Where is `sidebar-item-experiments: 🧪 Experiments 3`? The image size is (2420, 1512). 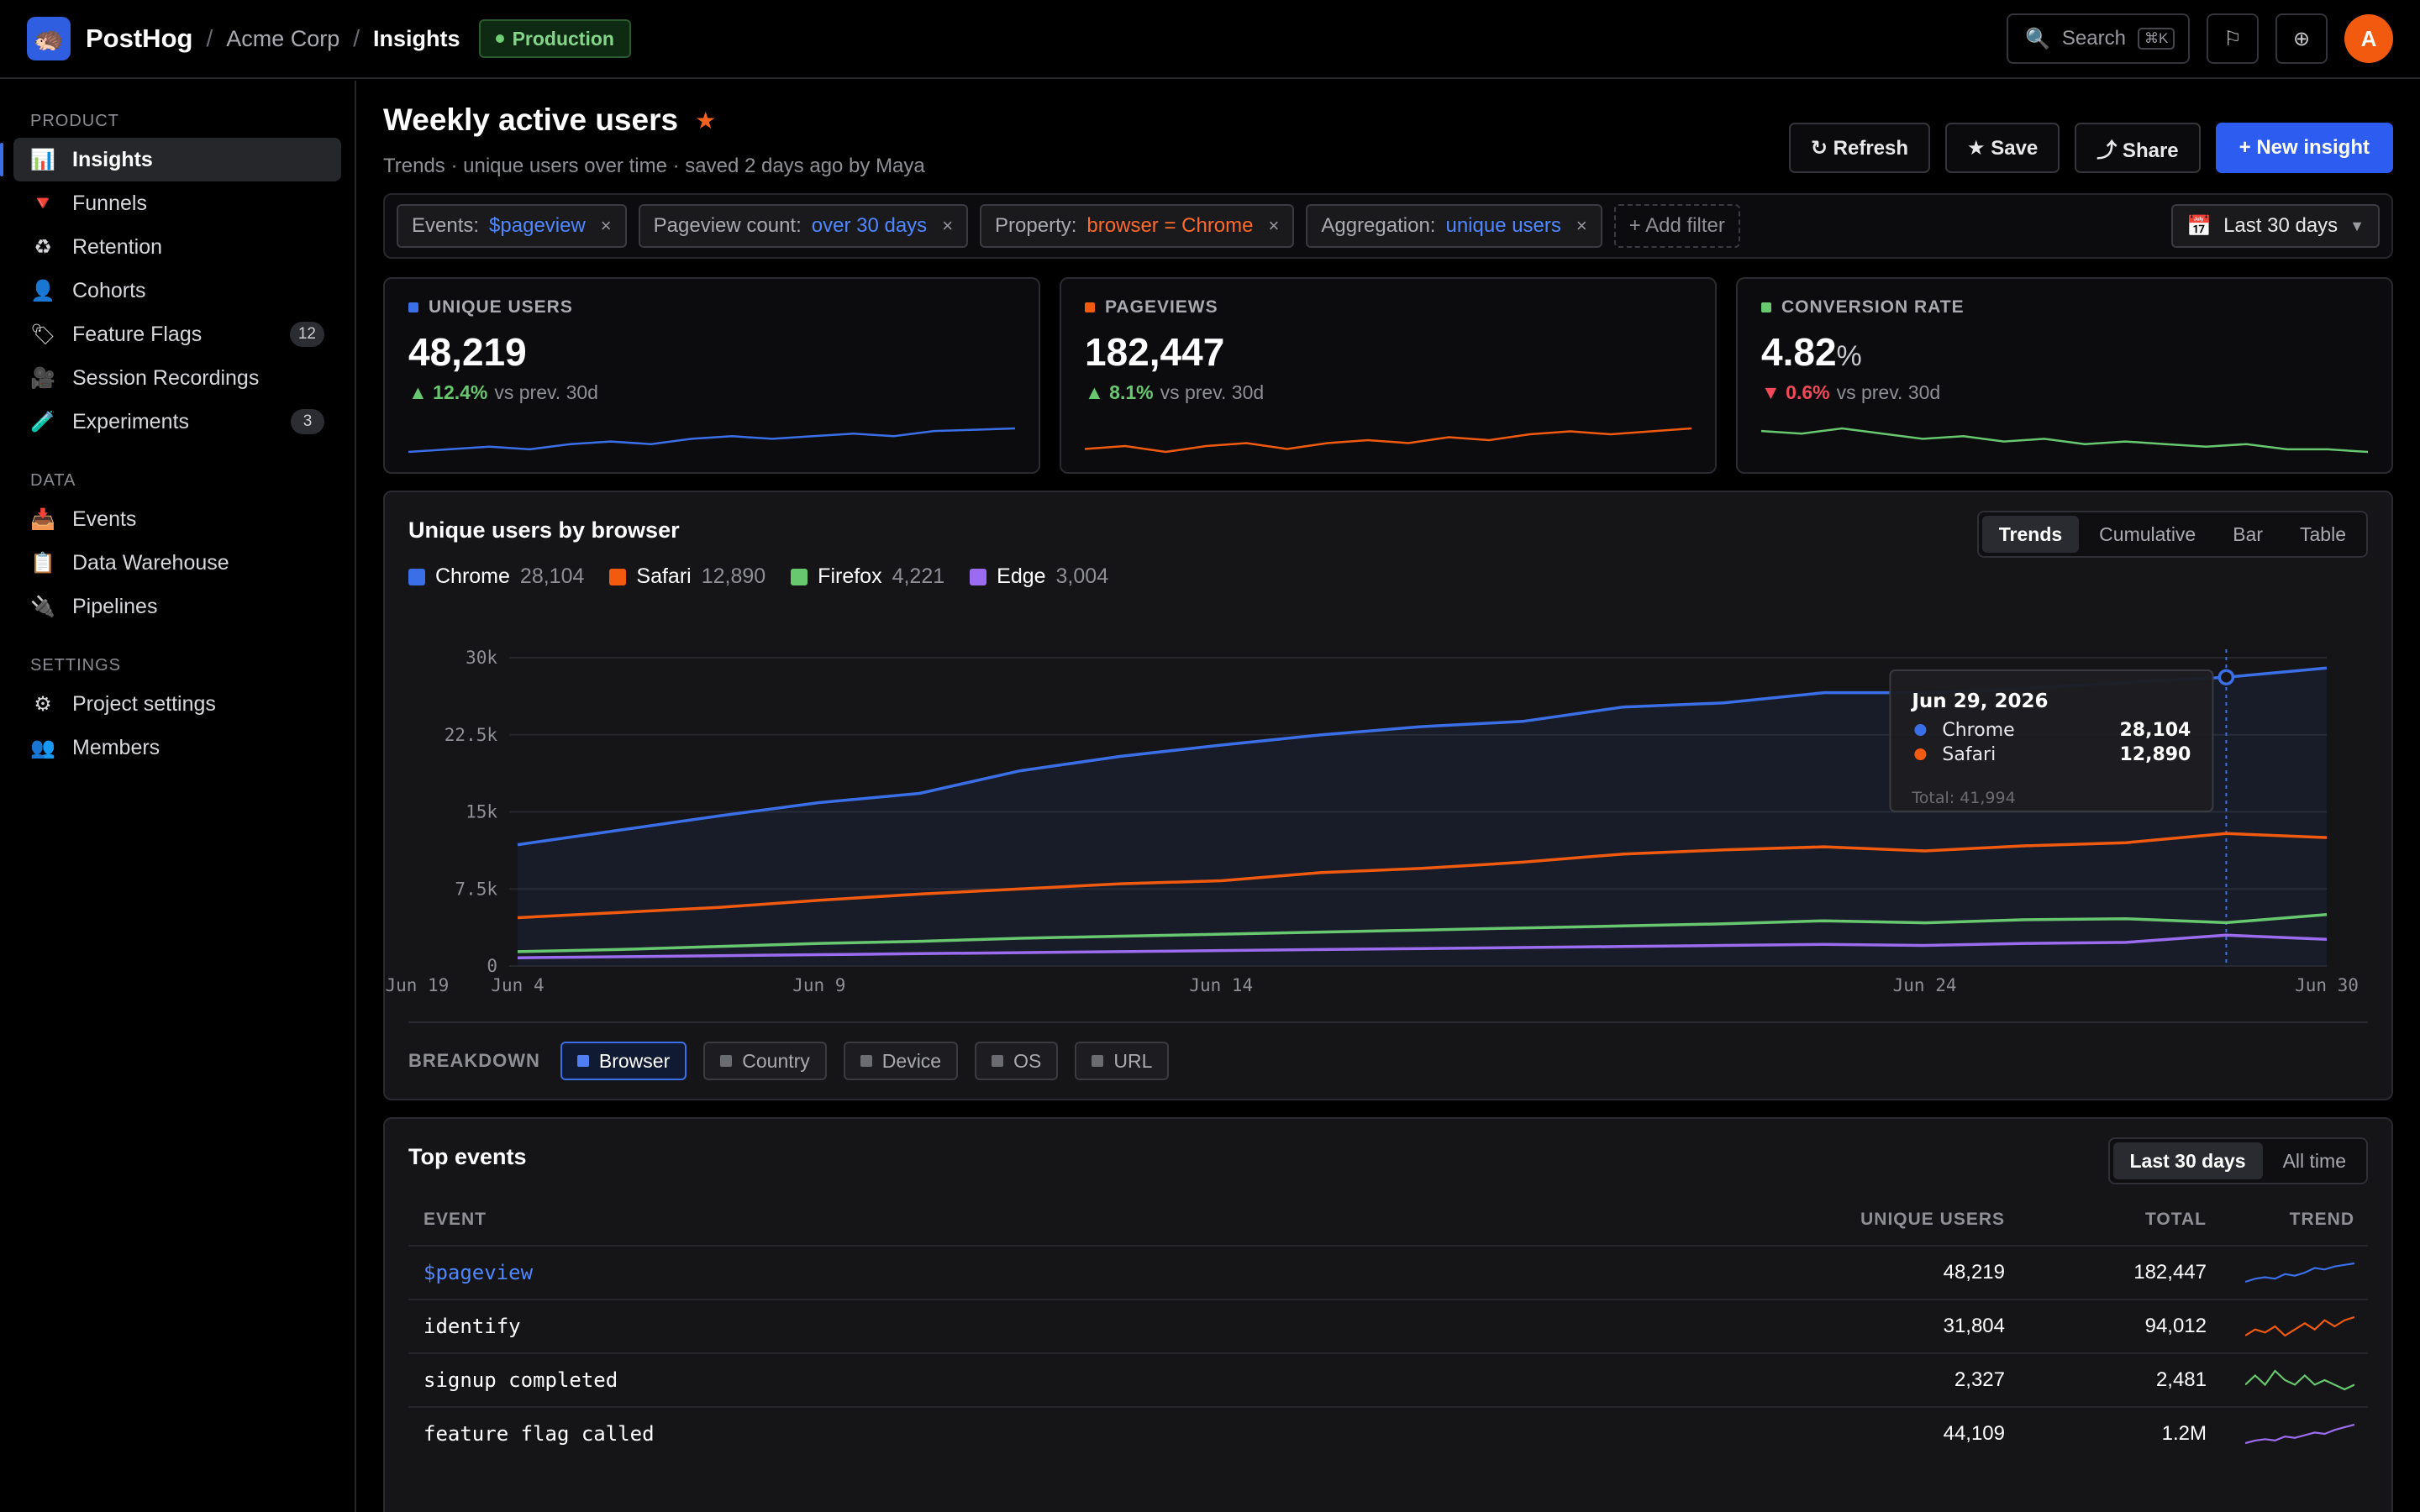
sidebar-item-experiments: 🧪 Experiments 3 is located at coordinates (177, 422).